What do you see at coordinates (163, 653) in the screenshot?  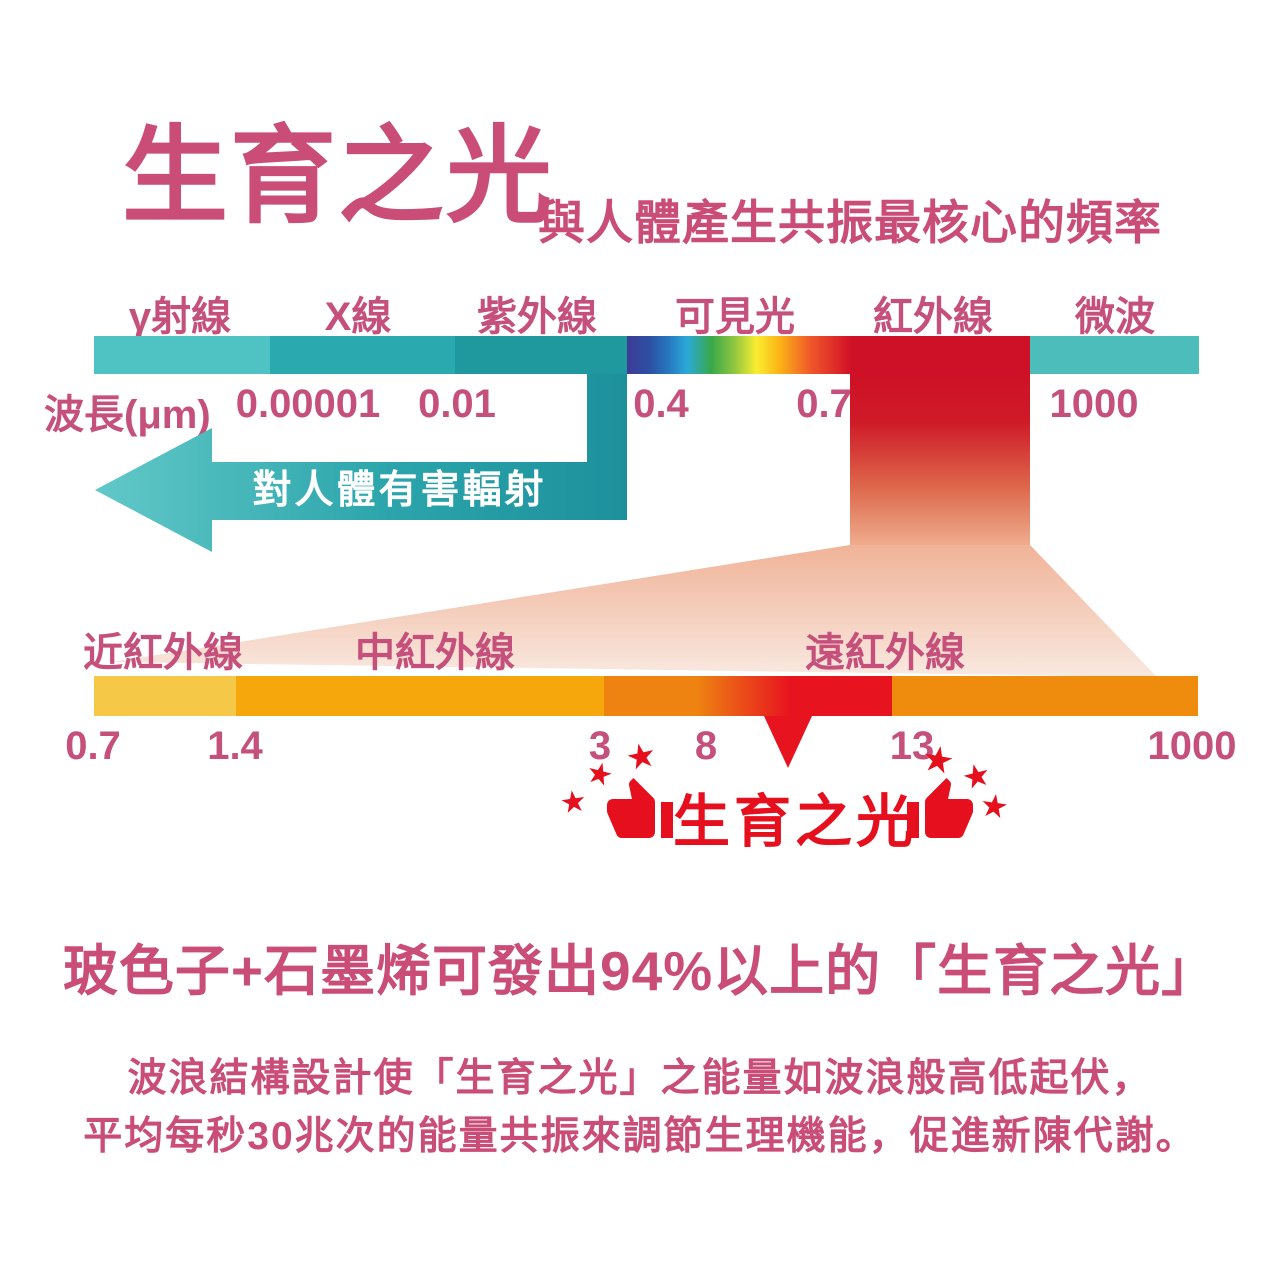 I see `ir-band-label-near: 近紅外線` at bounding box center [163, 653].